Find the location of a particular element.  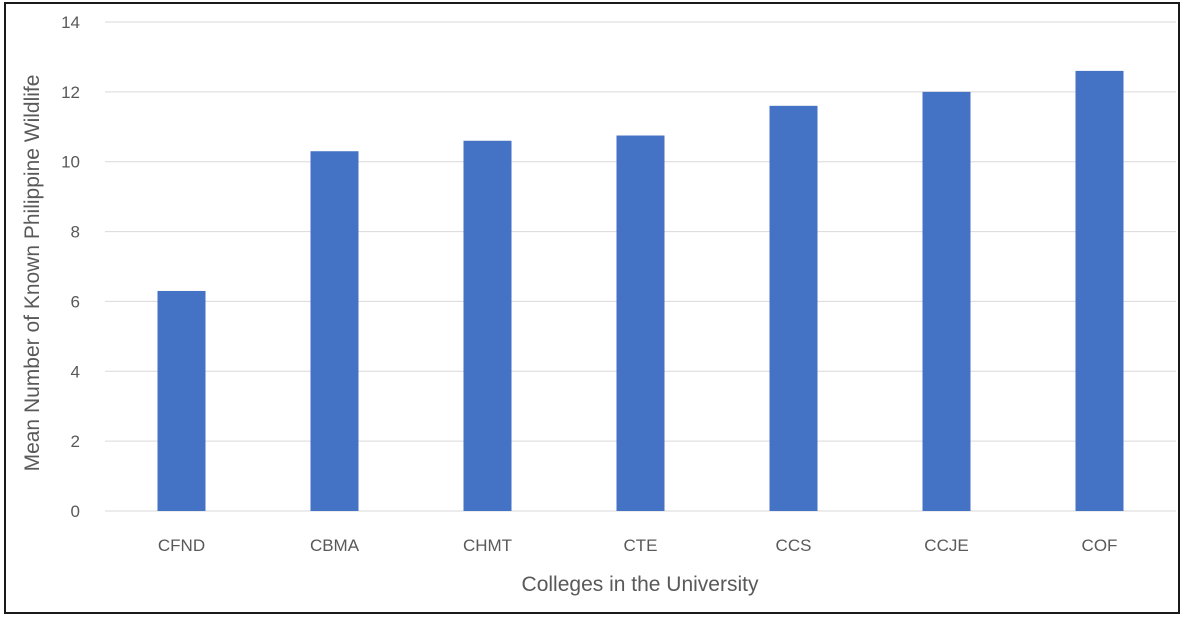

y-tick-label: 8 is located at coordinates (75, 232).